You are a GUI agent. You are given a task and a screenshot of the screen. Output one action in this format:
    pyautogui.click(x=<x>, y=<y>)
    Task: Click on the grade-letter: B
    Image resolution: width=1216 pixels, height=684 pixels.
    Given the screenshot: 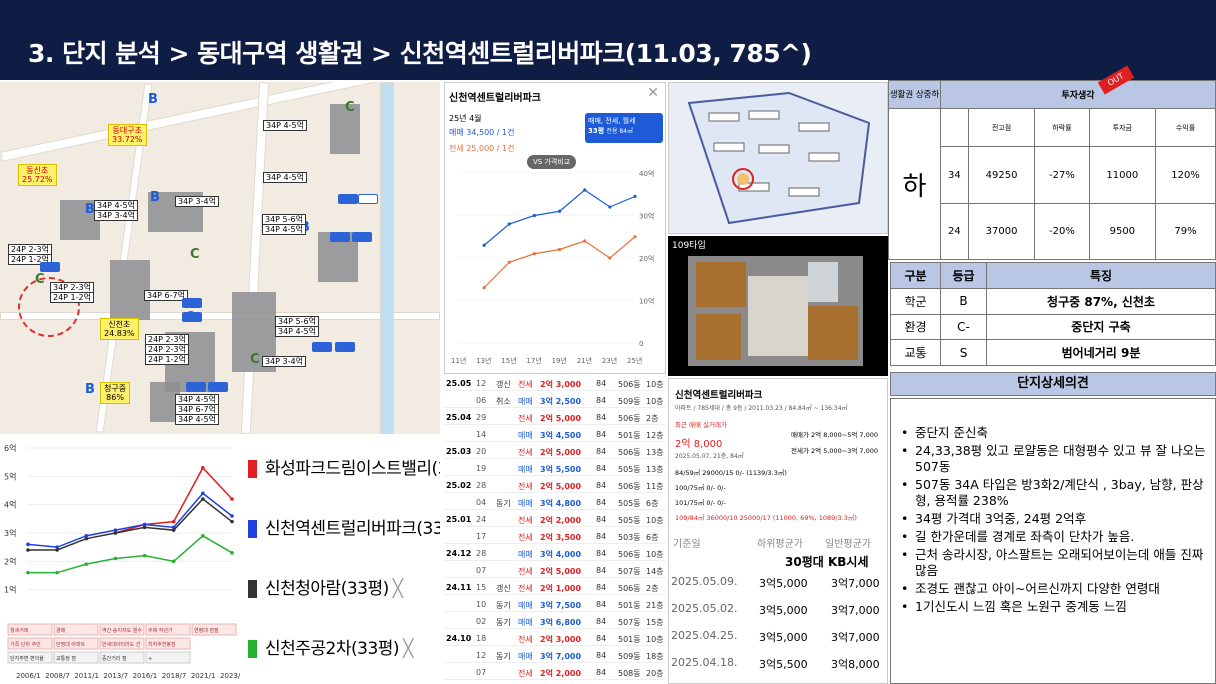 What is the action you would take?
    pyautogui.click(x=90, y=389)
    